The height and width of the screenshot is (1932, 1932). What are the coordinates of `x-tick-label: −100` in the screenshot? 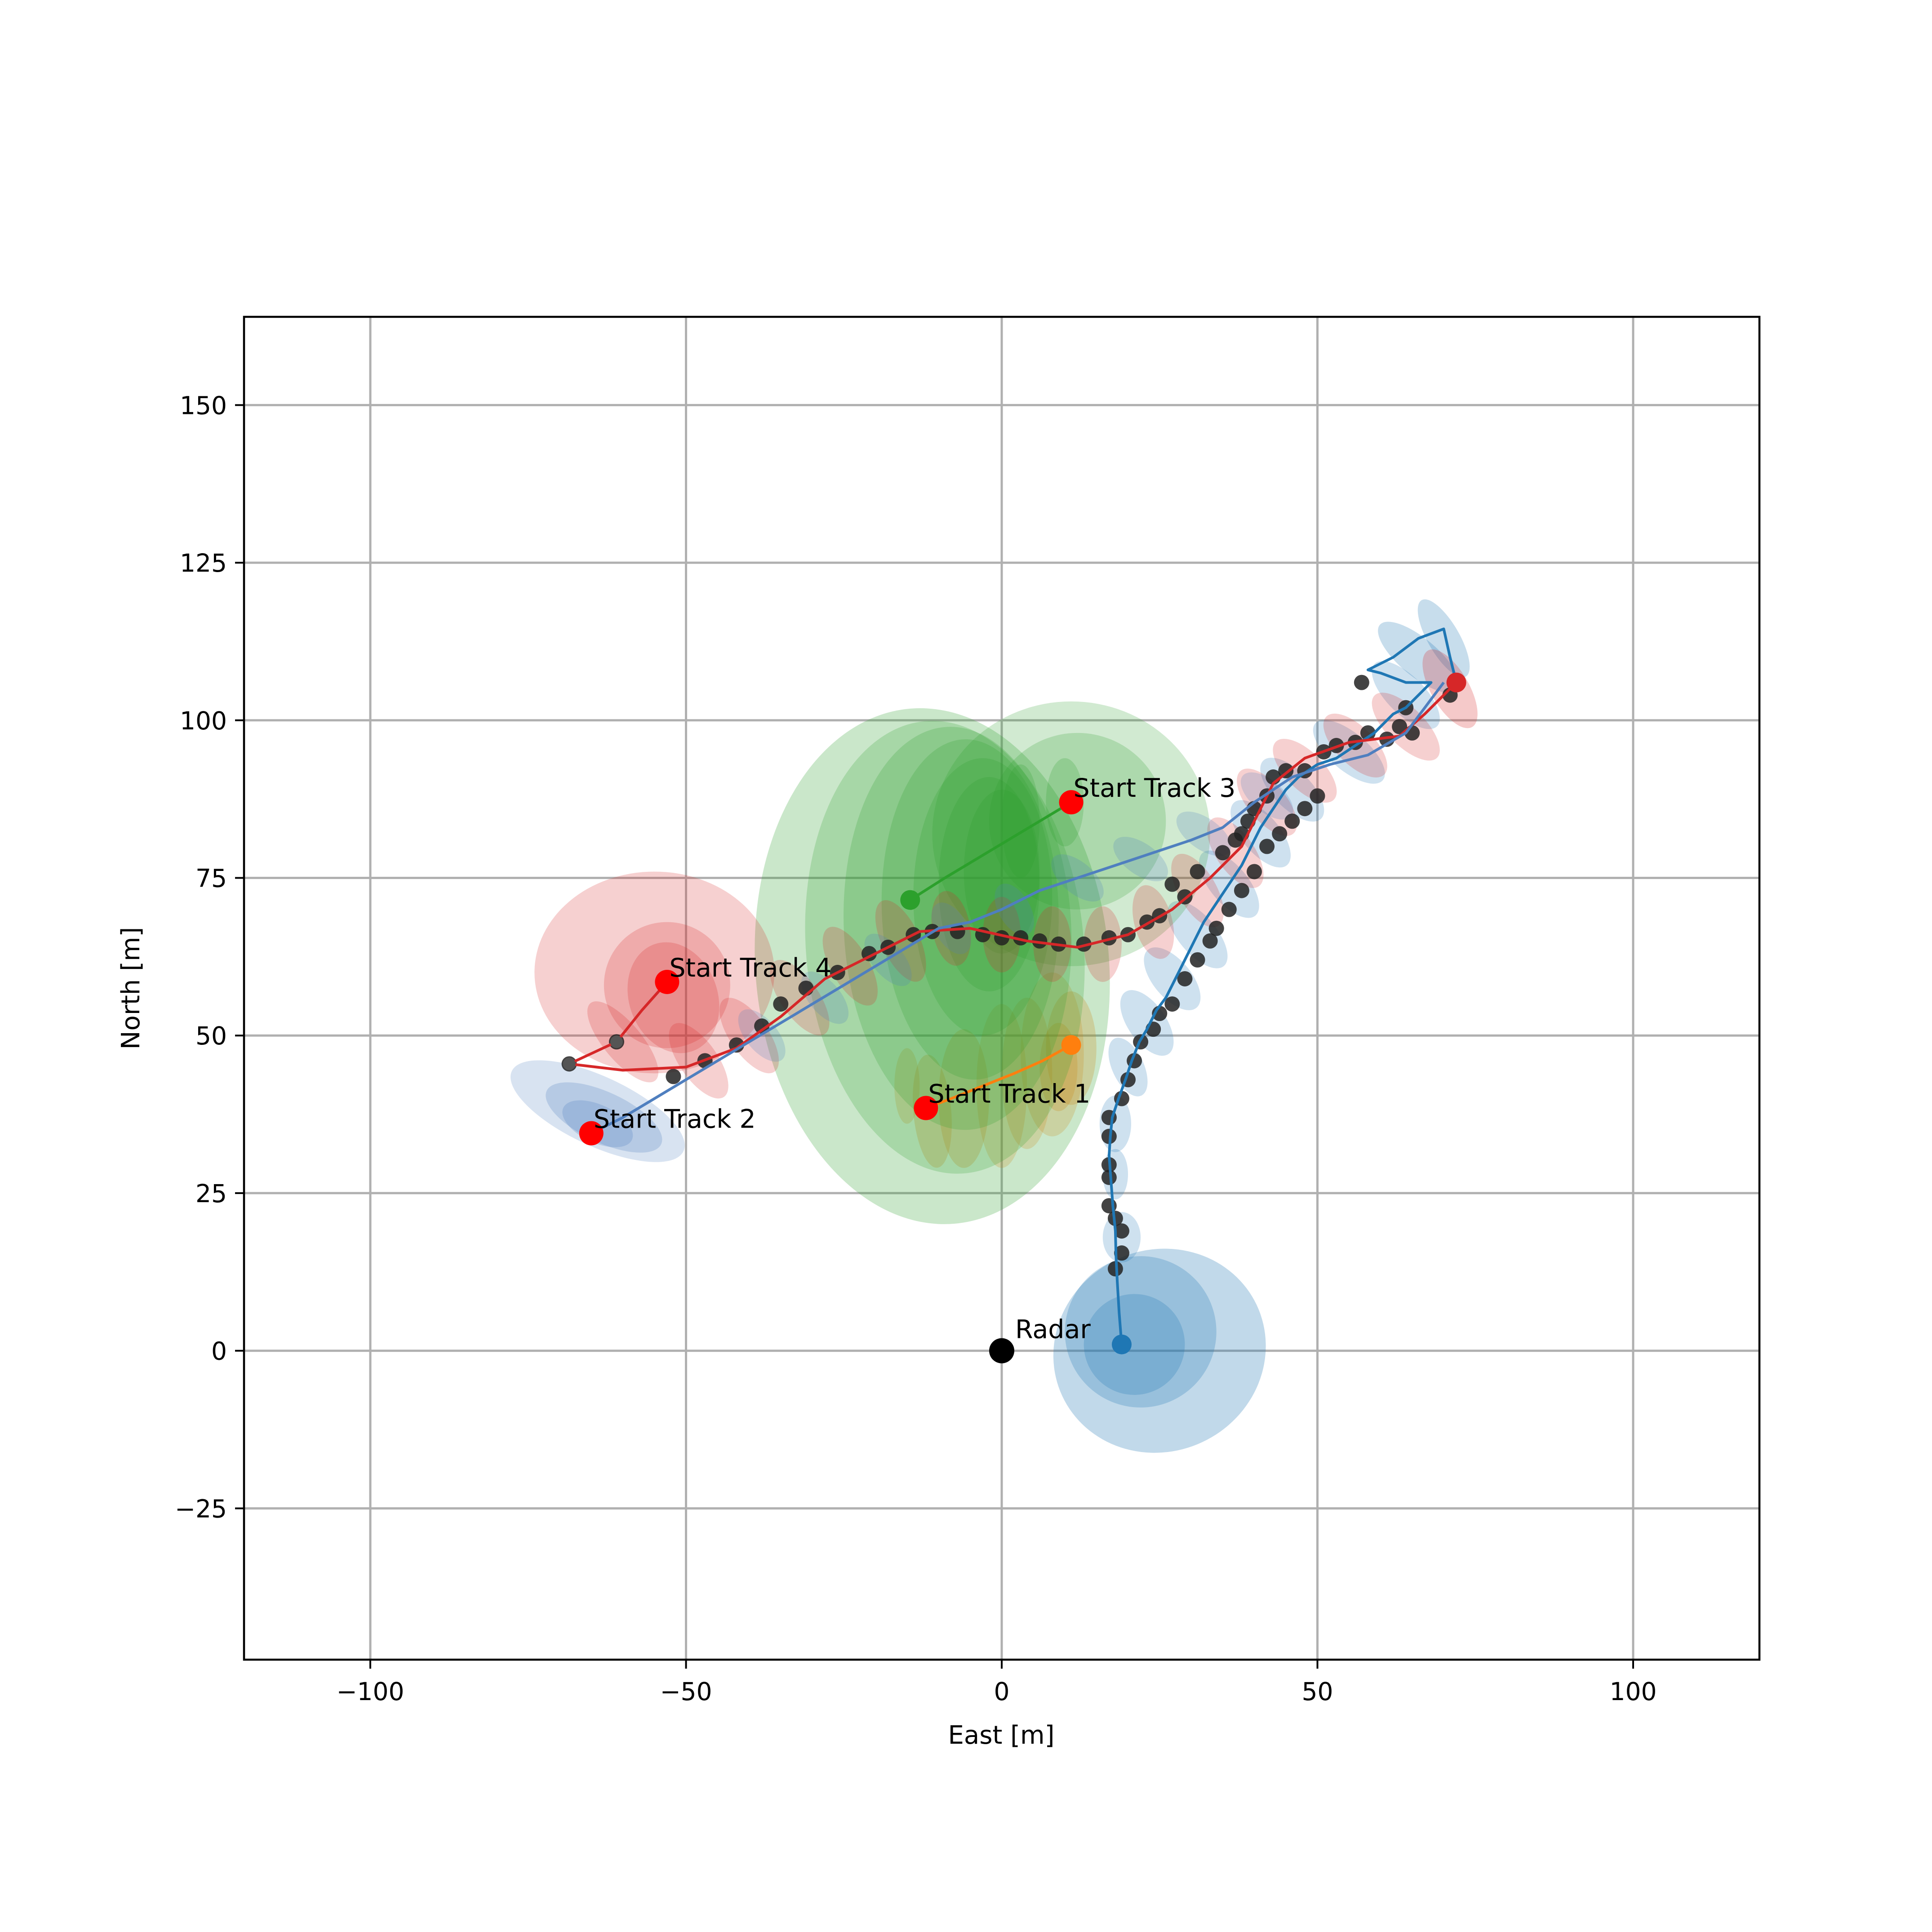 It's located at (370, 1691).